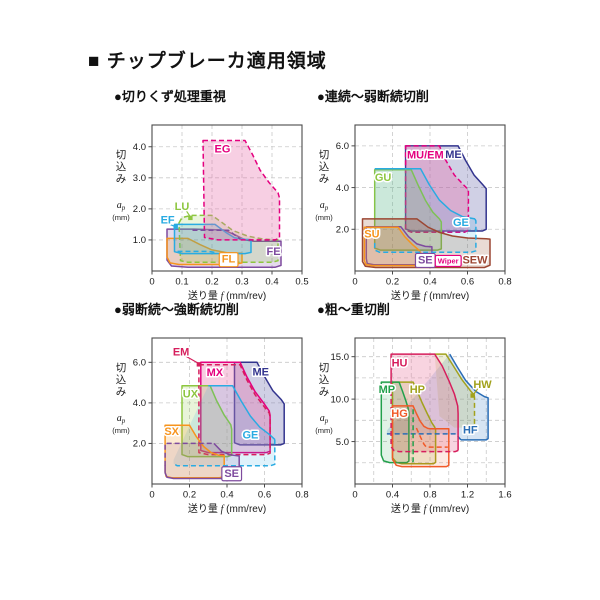 This screenshot has height=600, width=600. Describe the element at coordinates (425, 260) in the screenshot. I see `region-label-se: SE` at that location.